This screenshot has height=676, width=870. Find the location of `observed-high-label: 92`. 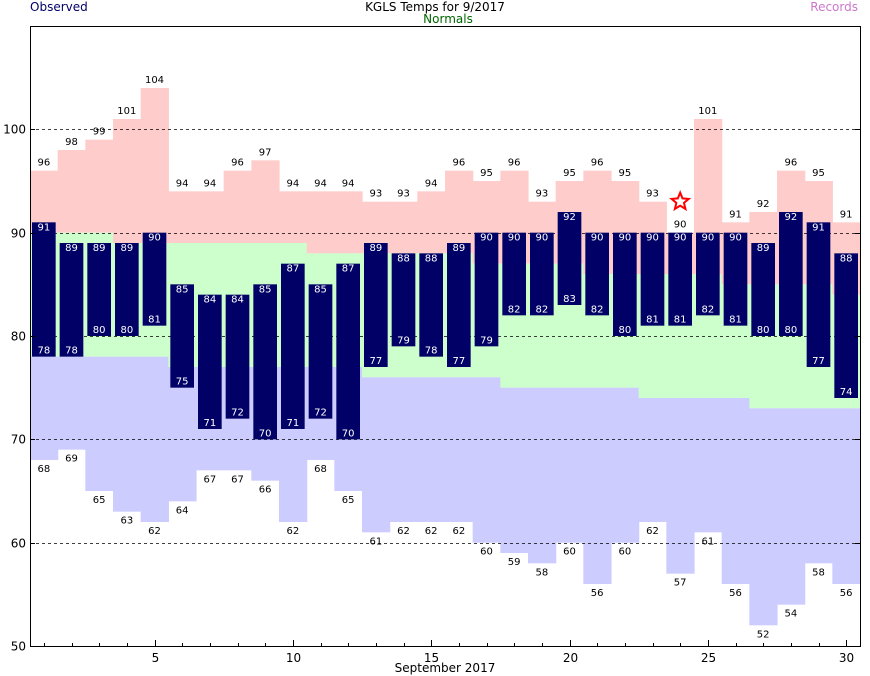

observed-high-label: 92 is located at coordinates (569, 217).